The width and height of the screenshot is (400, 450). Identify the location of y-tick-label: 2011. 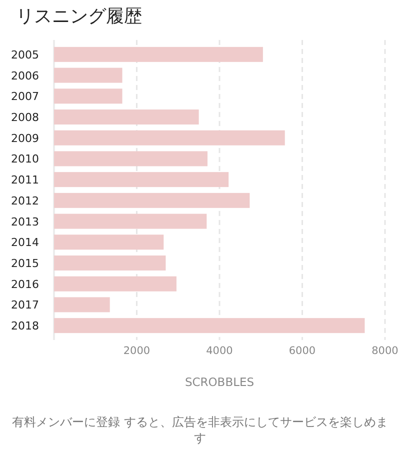
(25, 180).